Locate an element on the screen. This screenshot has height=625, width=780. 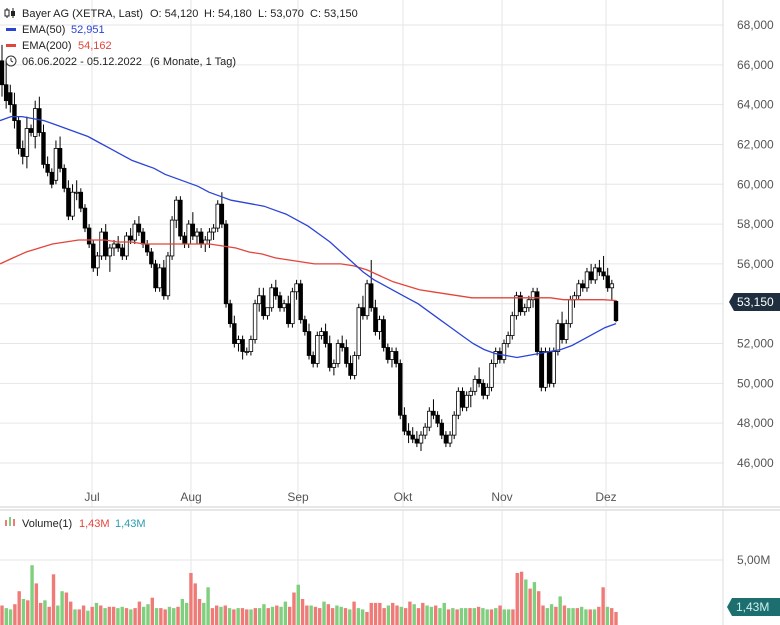
ema50-value: 52,951 is located at coordinates (88, 30).